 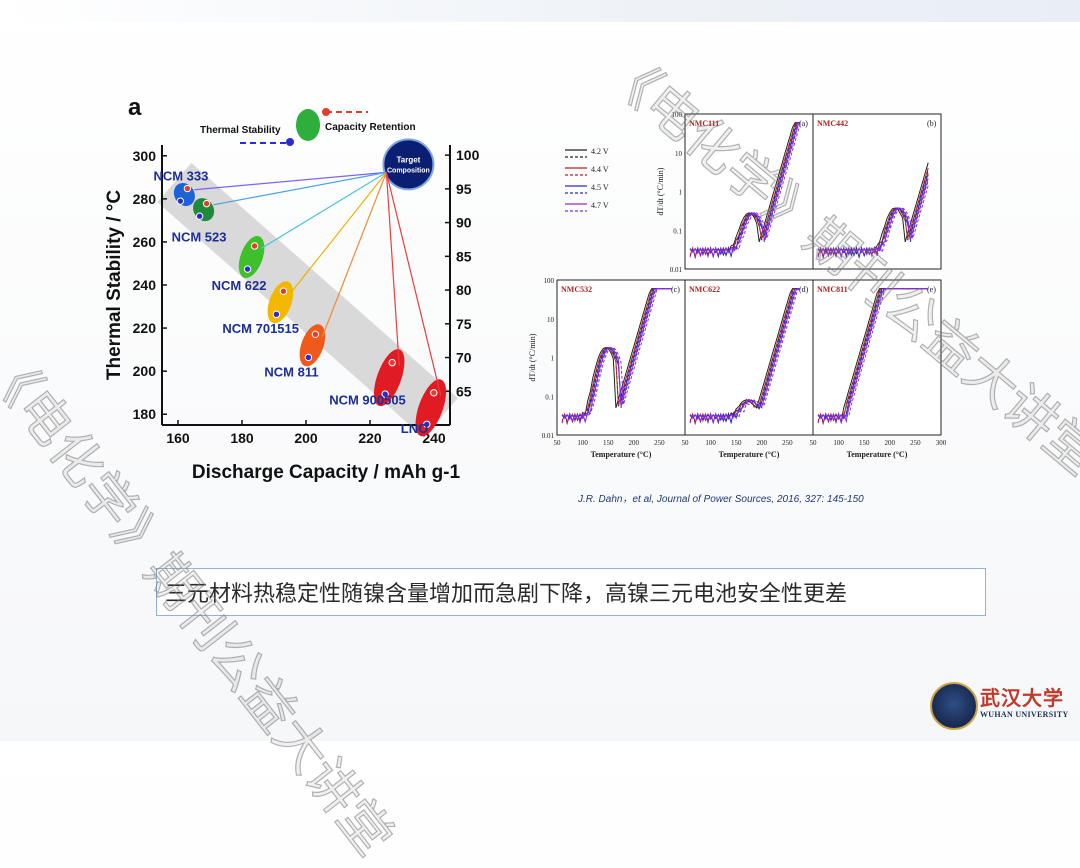 I want to click on y-tick-label: 1, so click(x=681, y=193).